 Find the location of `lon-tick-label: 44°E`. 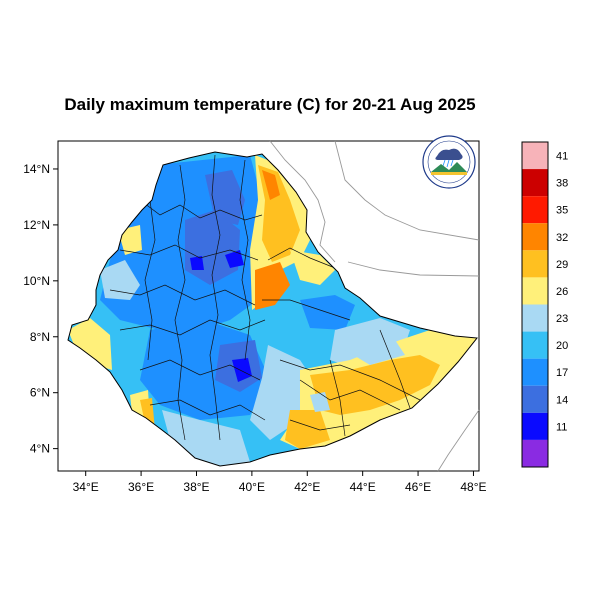

lon-tick-label: 44°E is located at coordinates (363, 487).